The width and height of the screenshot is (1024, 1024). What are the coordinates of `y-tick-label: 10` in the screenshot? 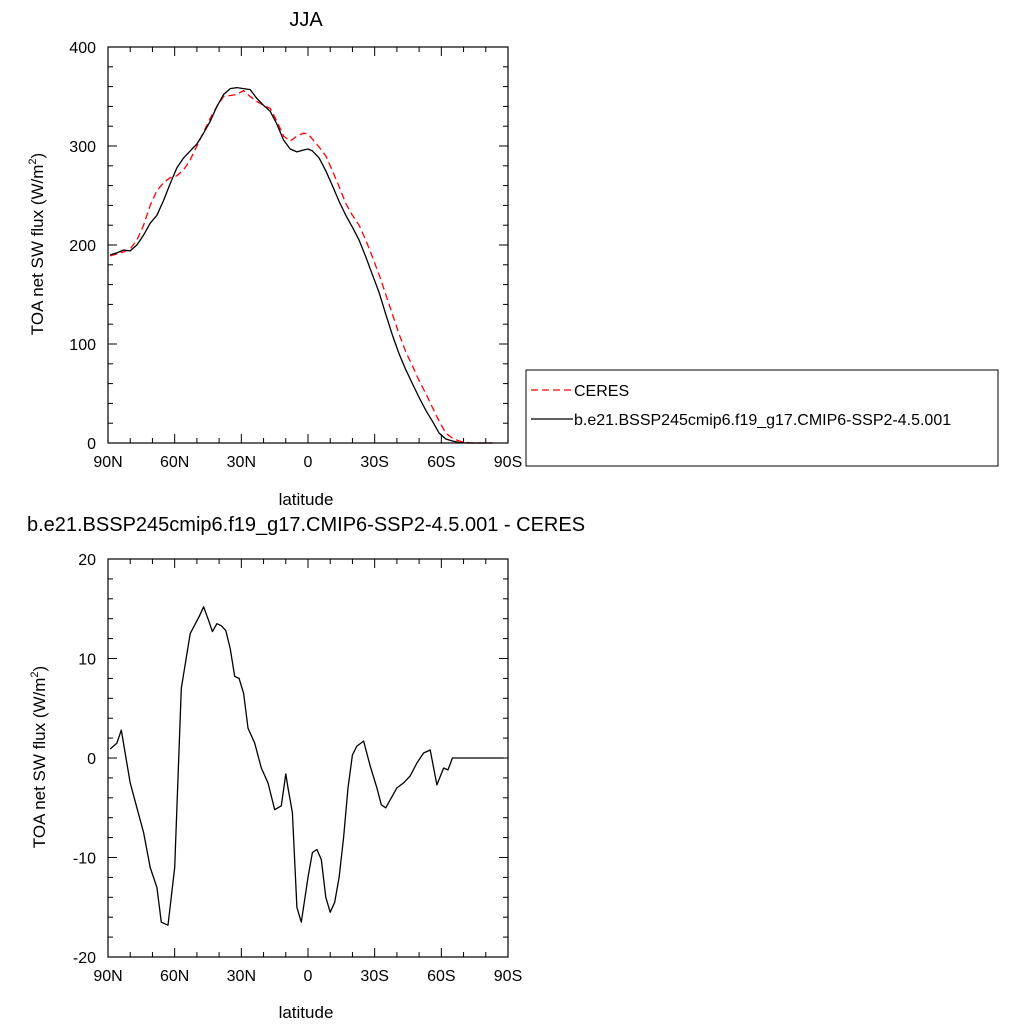 It's located at (87, 660).